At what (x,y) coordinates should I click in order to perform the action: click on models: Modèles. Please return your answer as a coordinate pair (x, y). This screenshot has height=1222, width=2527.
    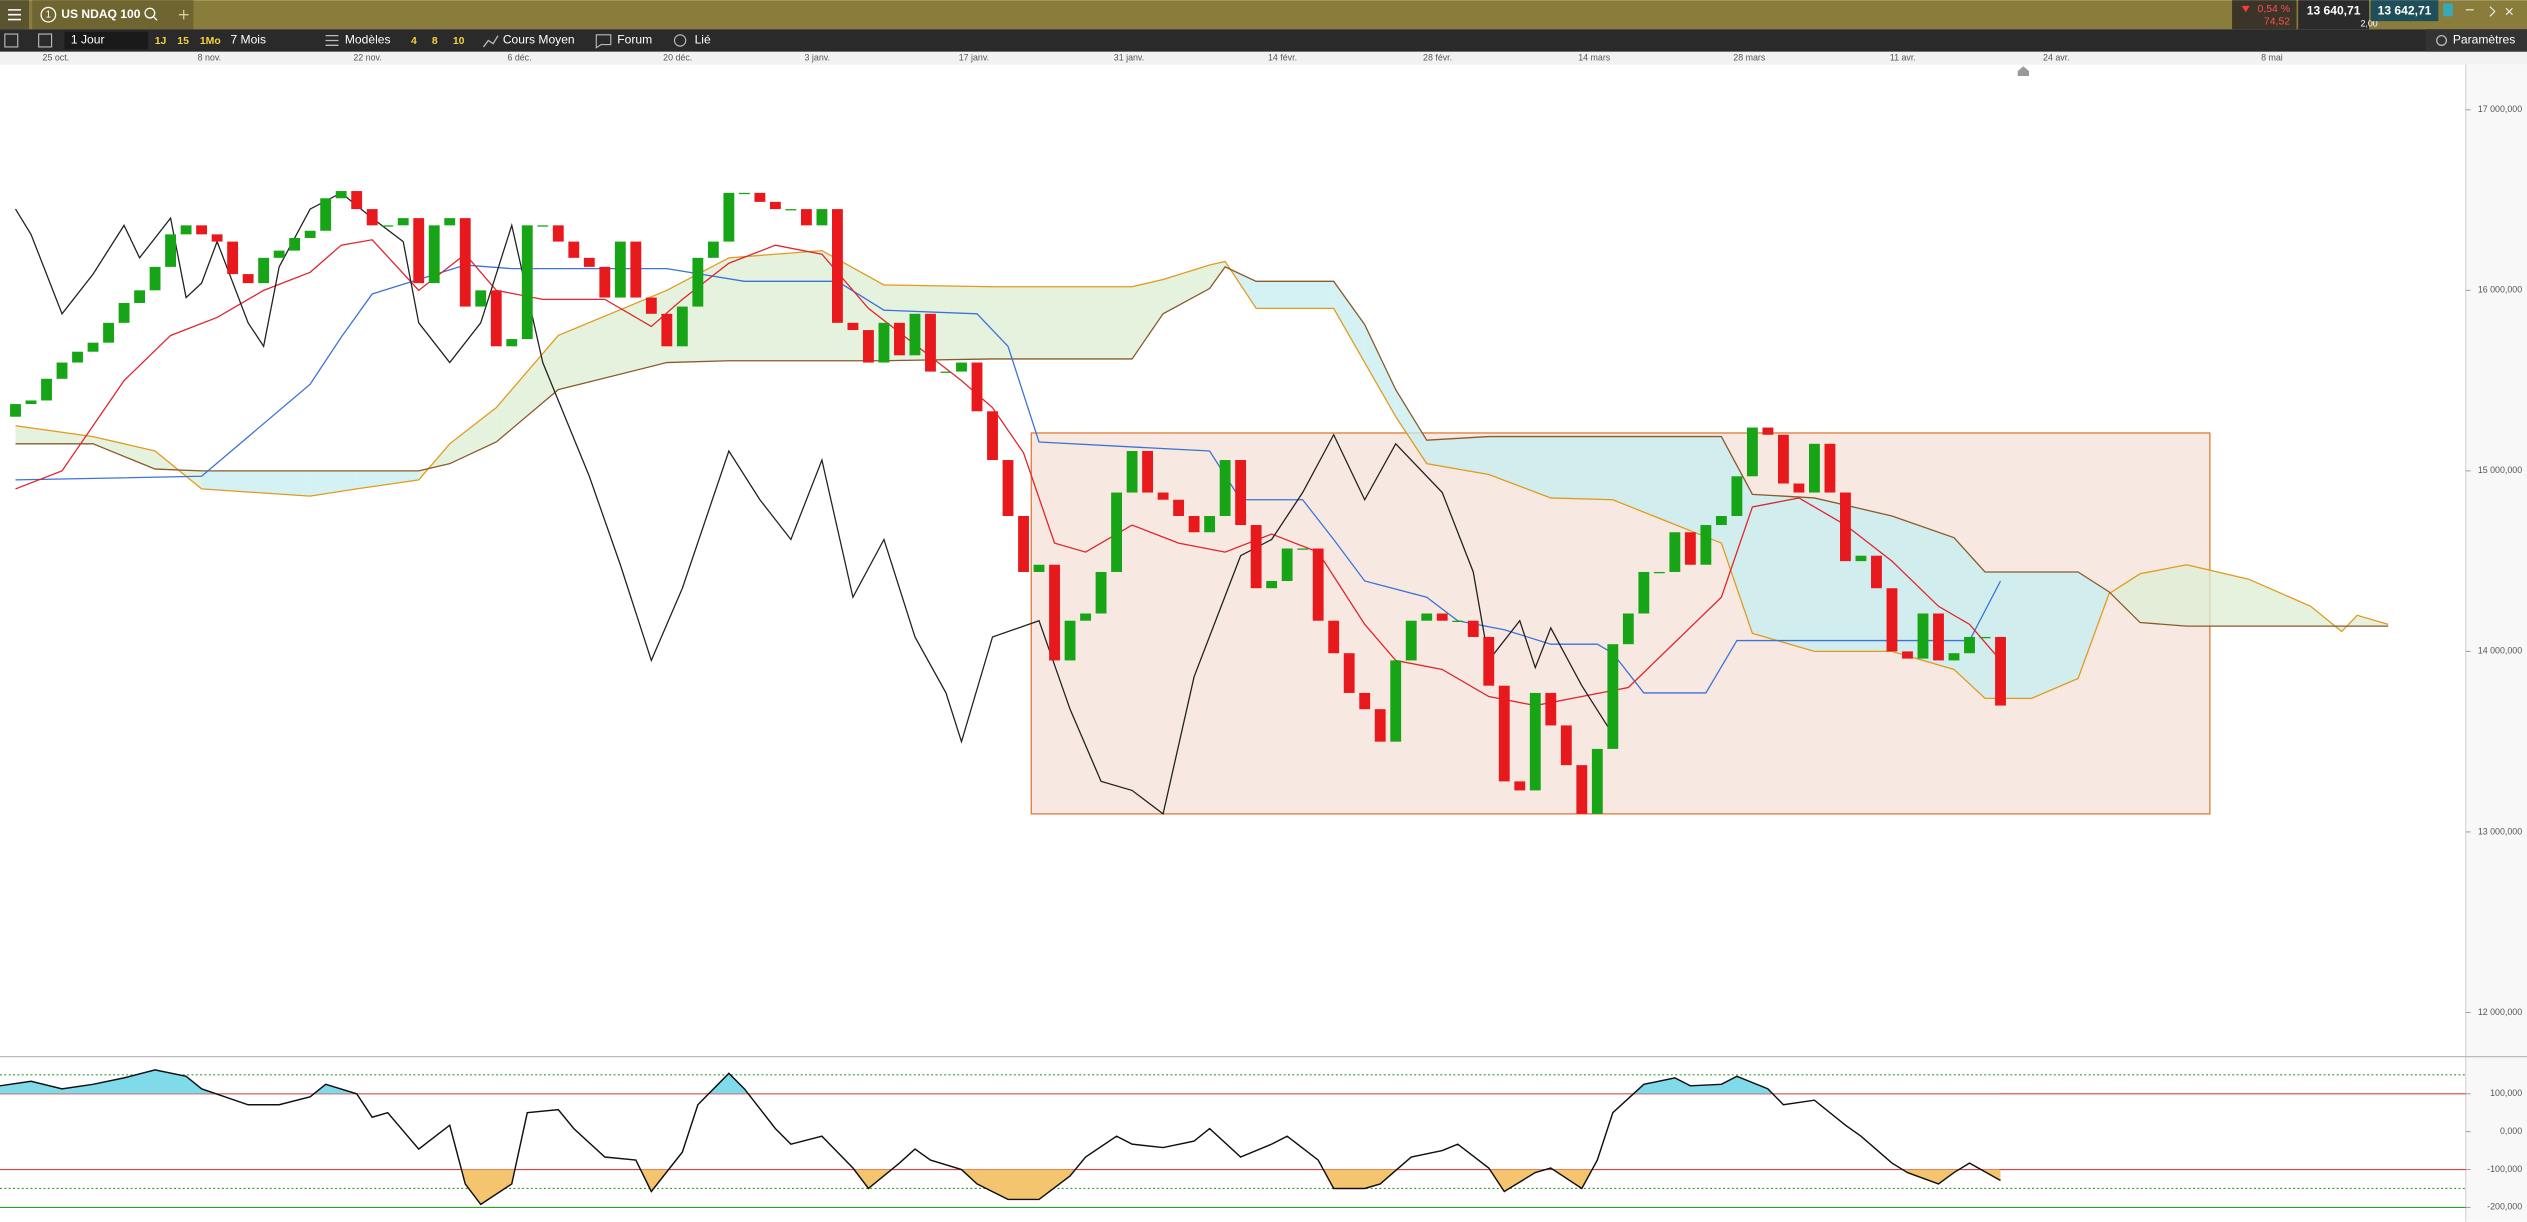
    Looking at the image, I should click on (368, 40).